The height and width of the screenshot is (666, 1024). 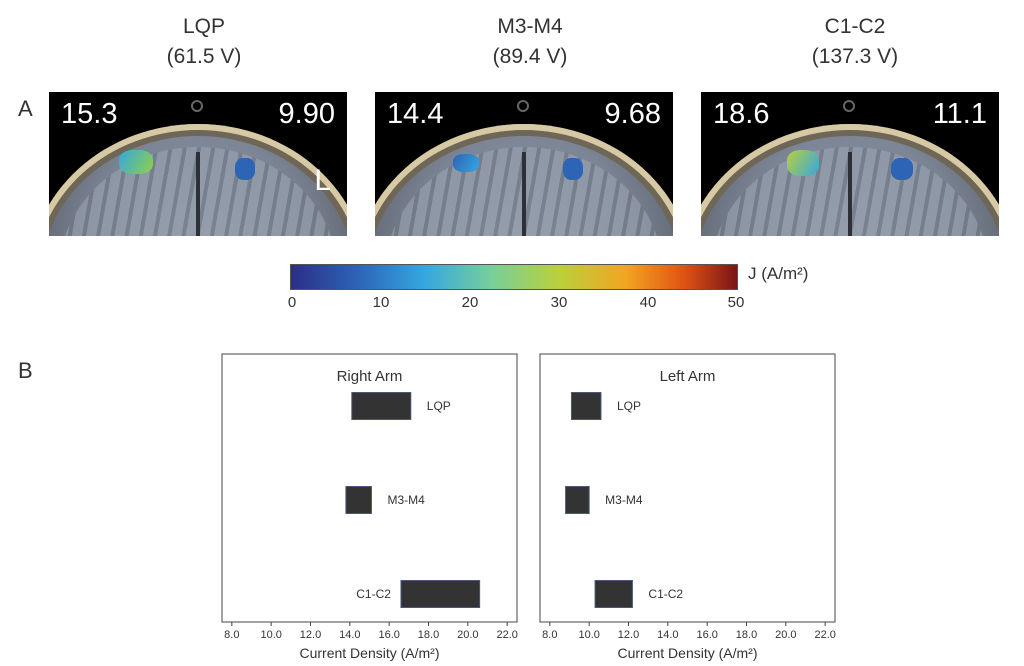 I want to click on column-name: M3-M4, so click(x=530, y=26).